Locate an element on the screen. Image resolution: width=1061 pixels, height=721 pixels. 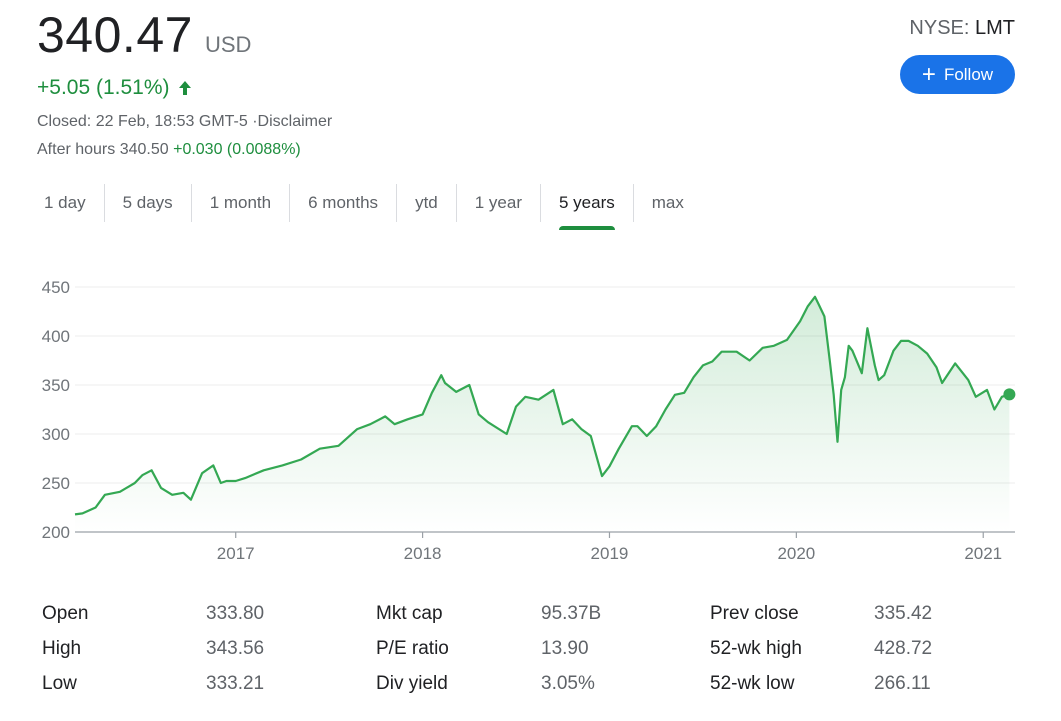
x-tick-label: 2020 is located at coordinates (796, 553).